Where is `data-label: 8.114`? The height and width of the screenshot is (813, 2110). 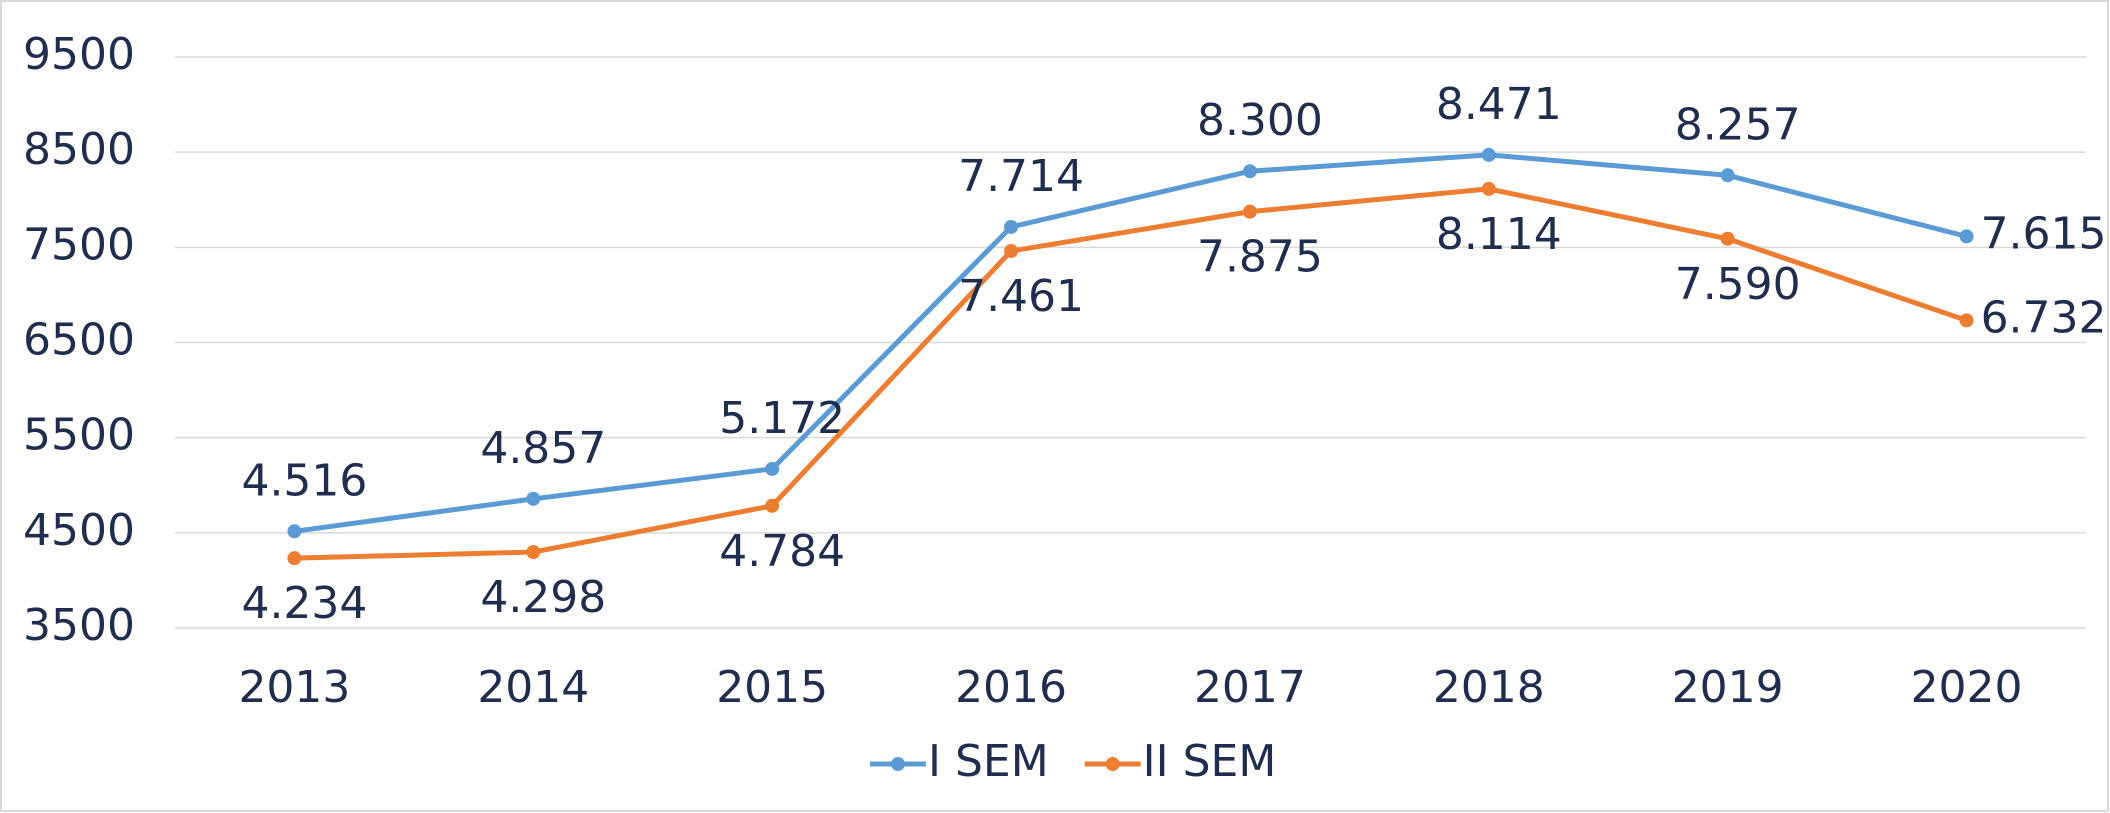
data-label: 8.114 is located at coordinates (1499, 234).